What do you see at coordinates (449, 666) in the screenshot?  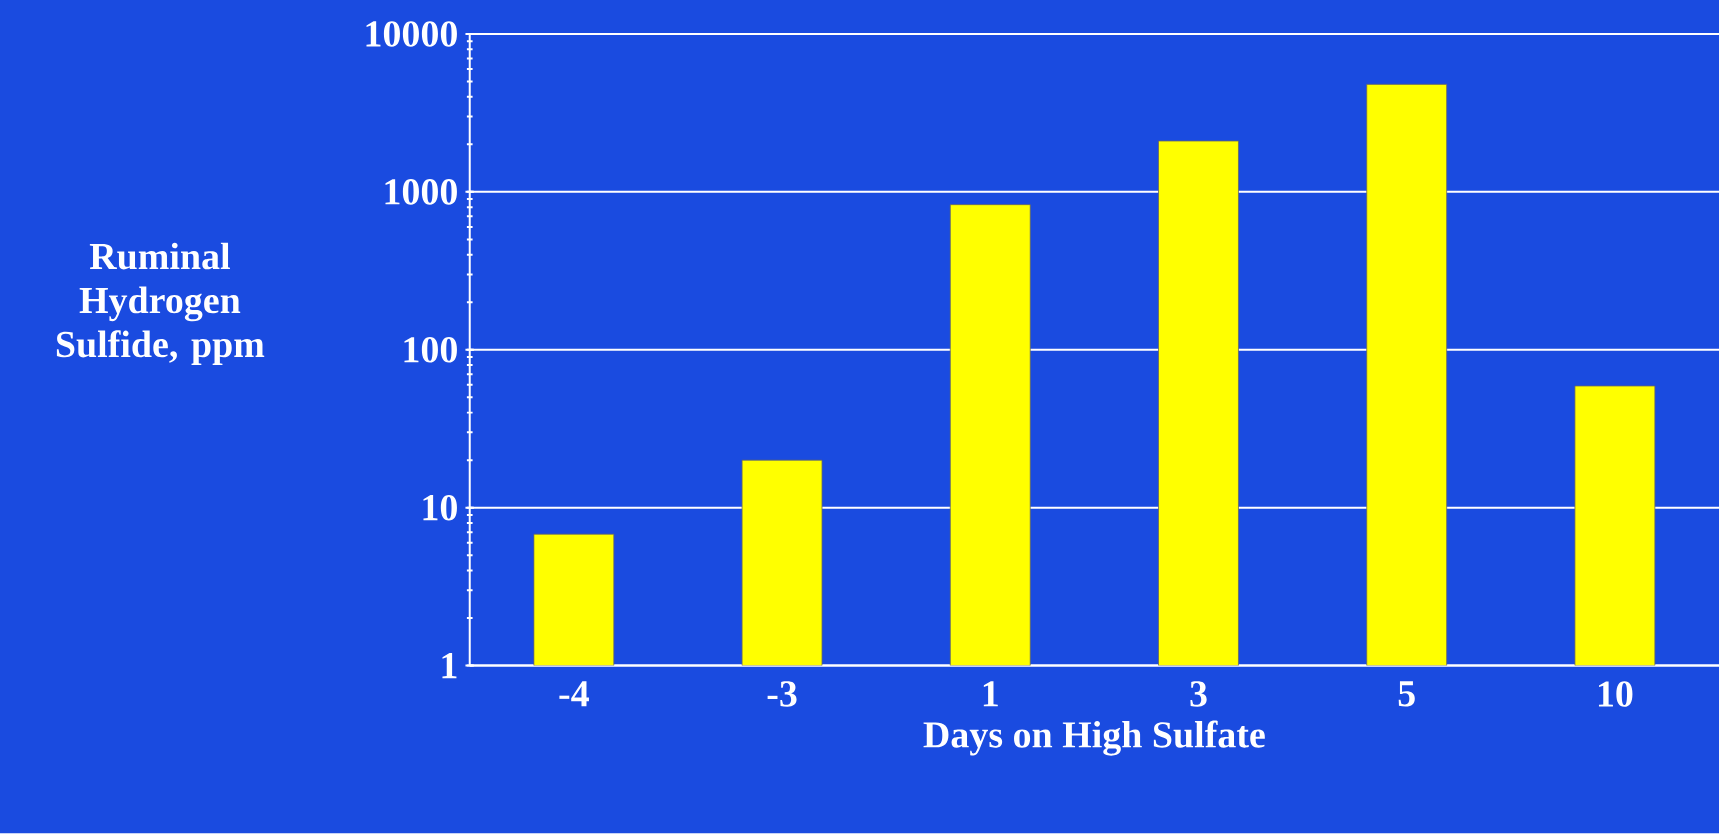 I see `y-tick-label: 1` at bounding box center [449, 666].